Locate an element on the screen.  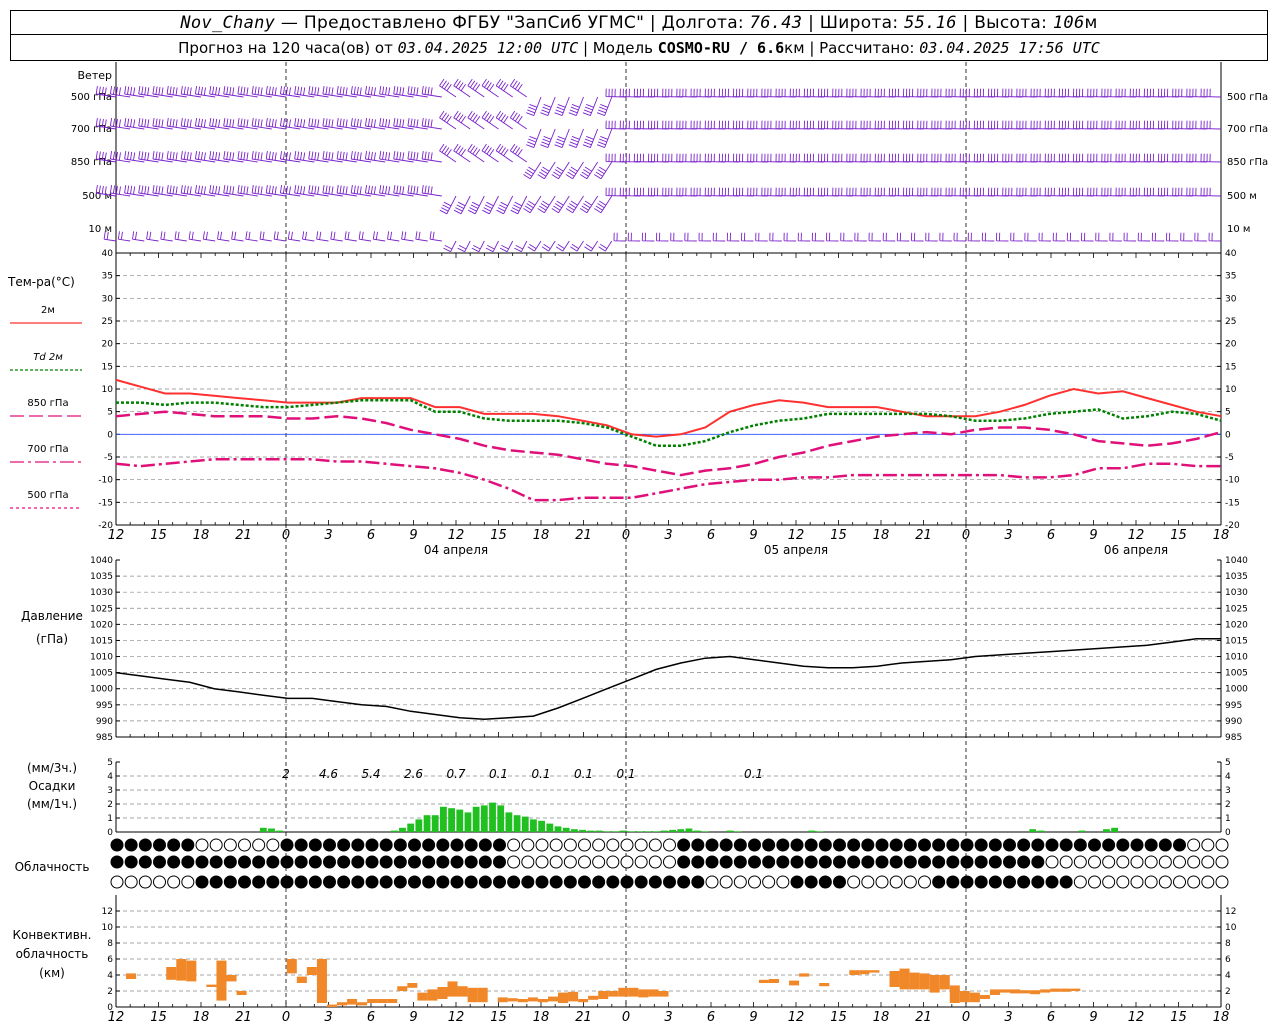
temp-xlabel-25: 15 is located at coordinates (1178, 535).